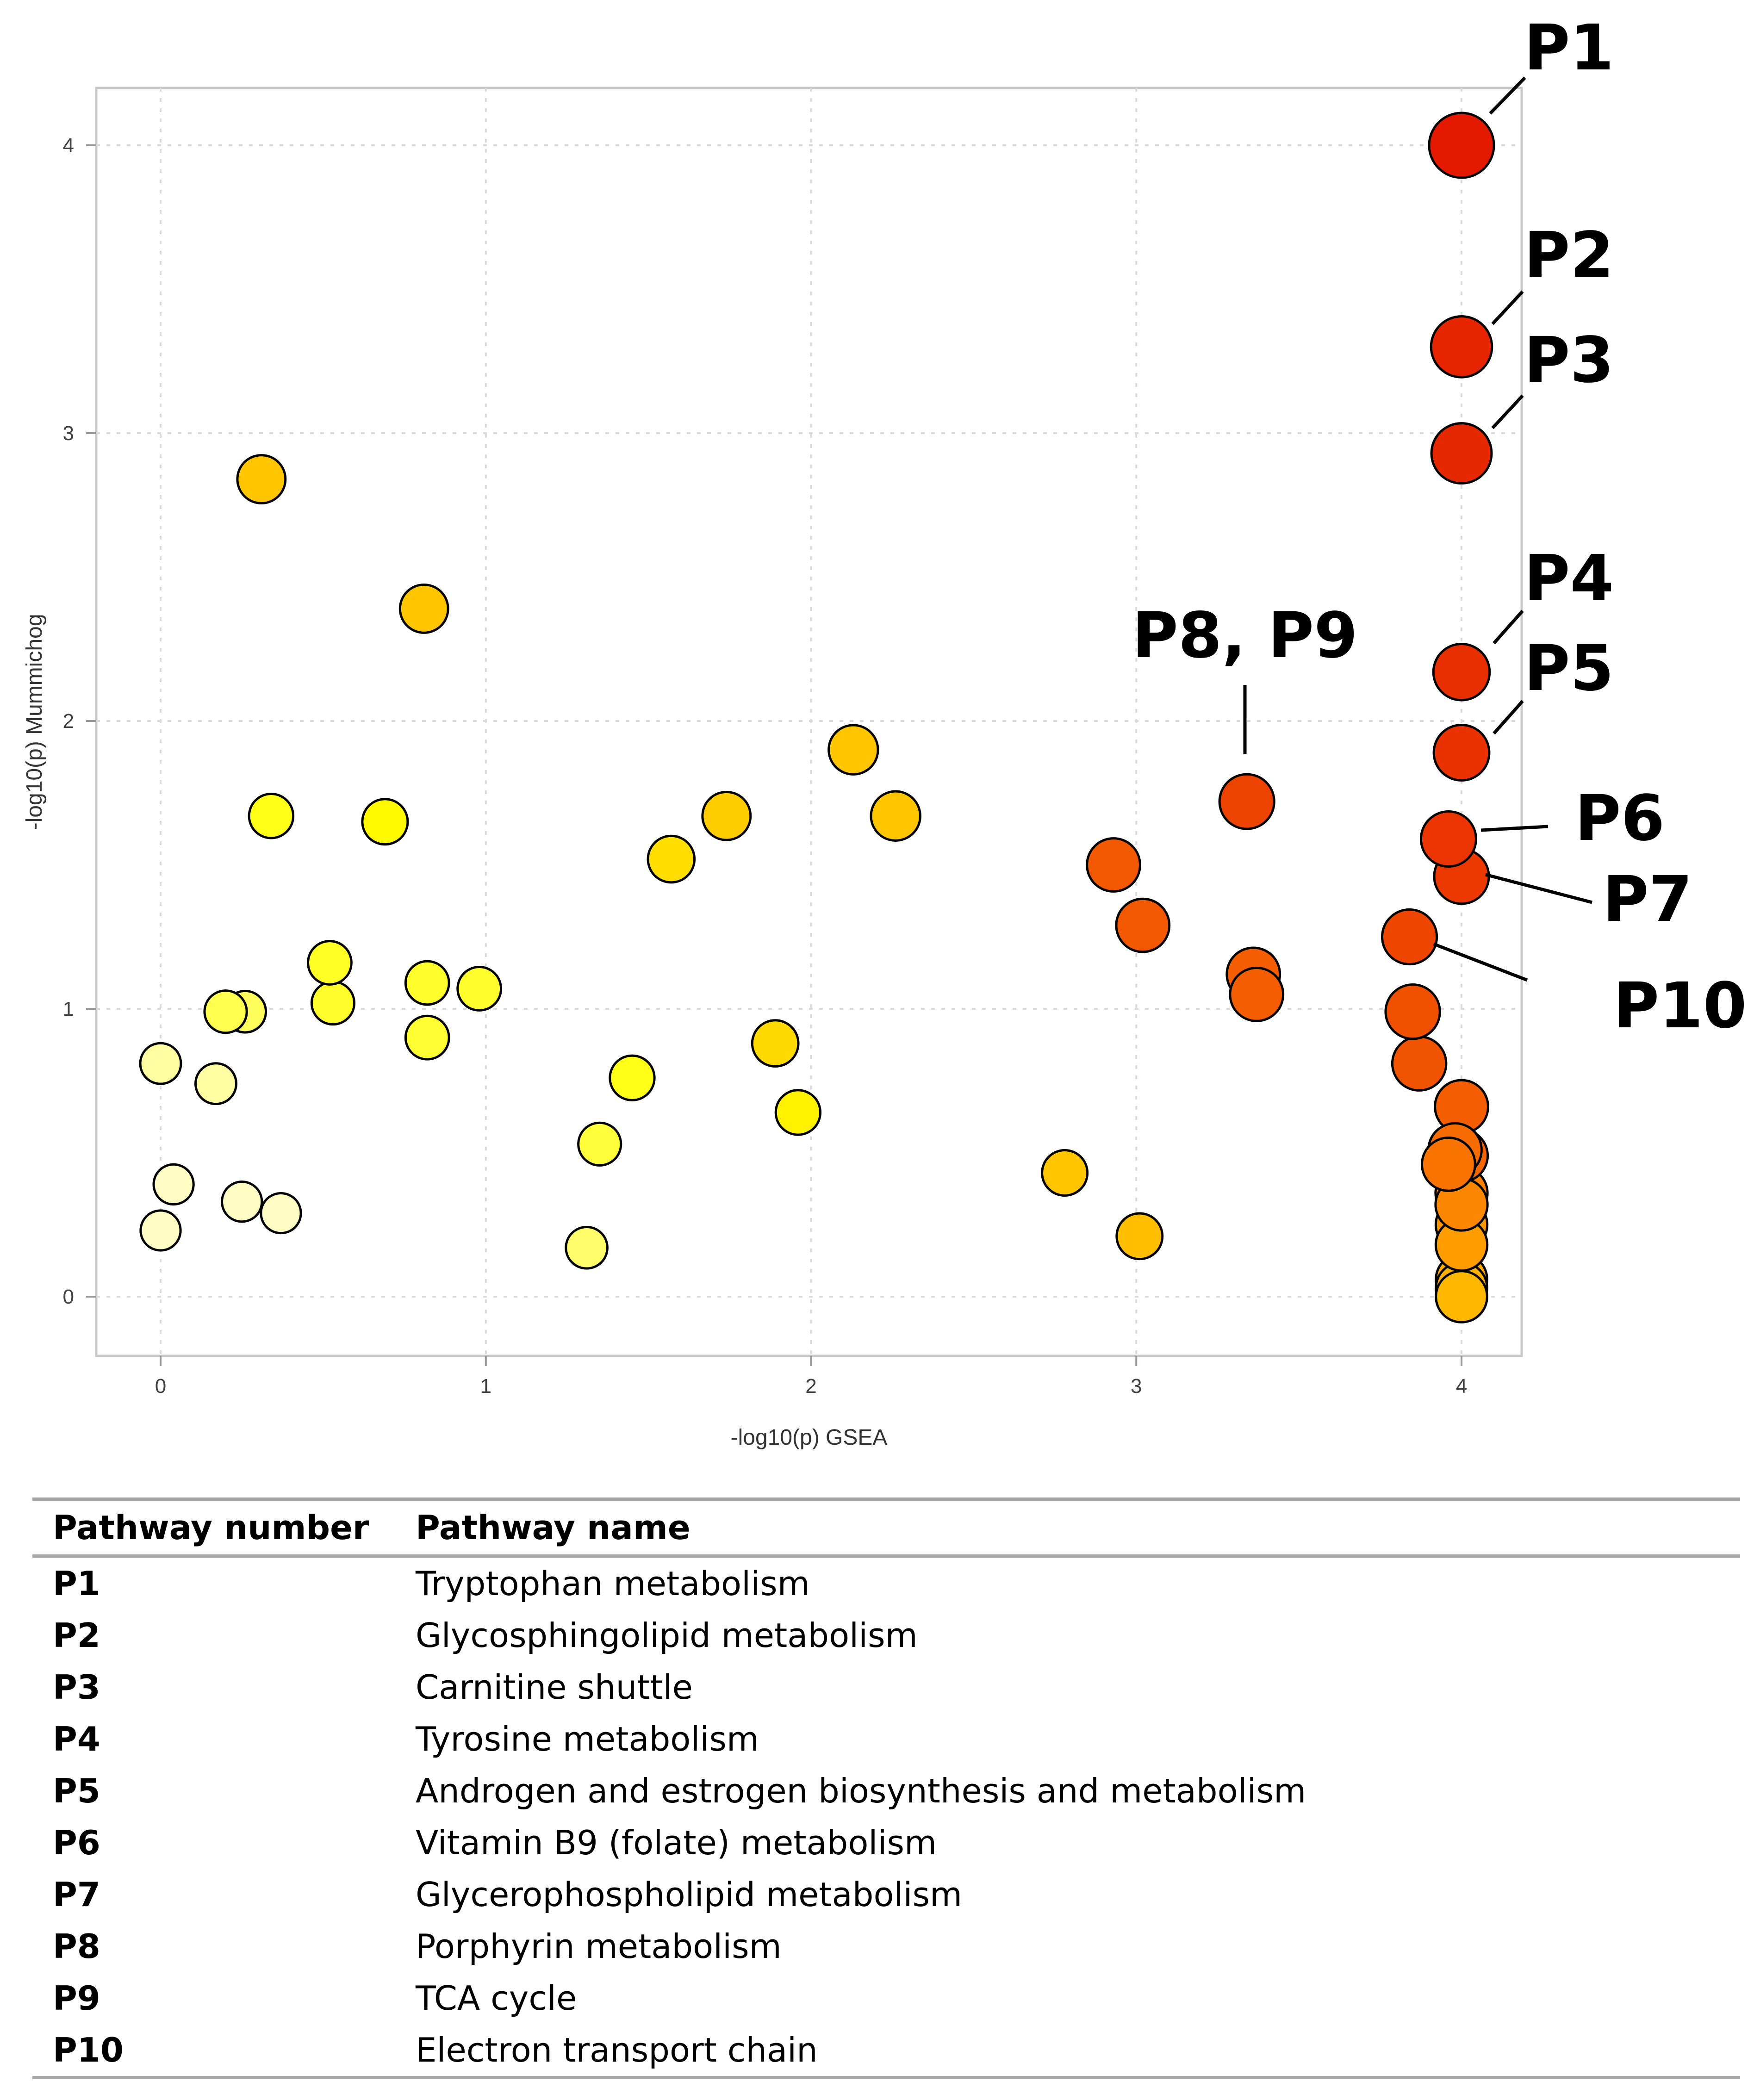  What do you see at coordinates (1620, 818) in the screenshot?
I see `callout-label-p6: P6` at bounding box center [1620, 818].